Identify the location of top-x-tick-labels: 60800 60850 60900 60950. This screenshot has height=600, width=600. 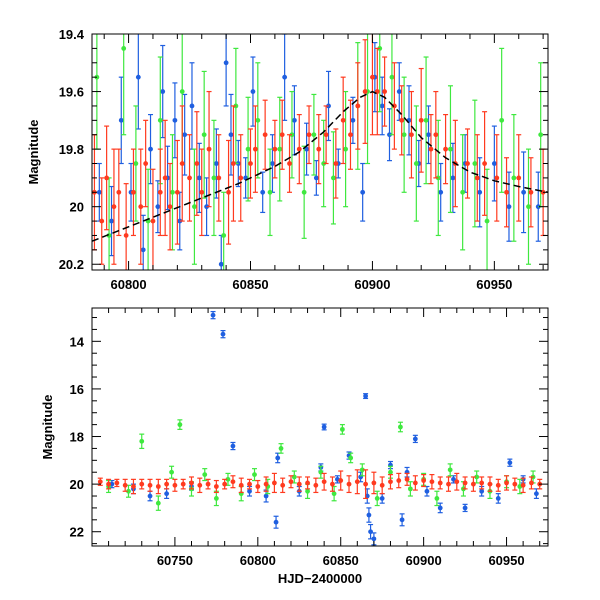
(311, 284).